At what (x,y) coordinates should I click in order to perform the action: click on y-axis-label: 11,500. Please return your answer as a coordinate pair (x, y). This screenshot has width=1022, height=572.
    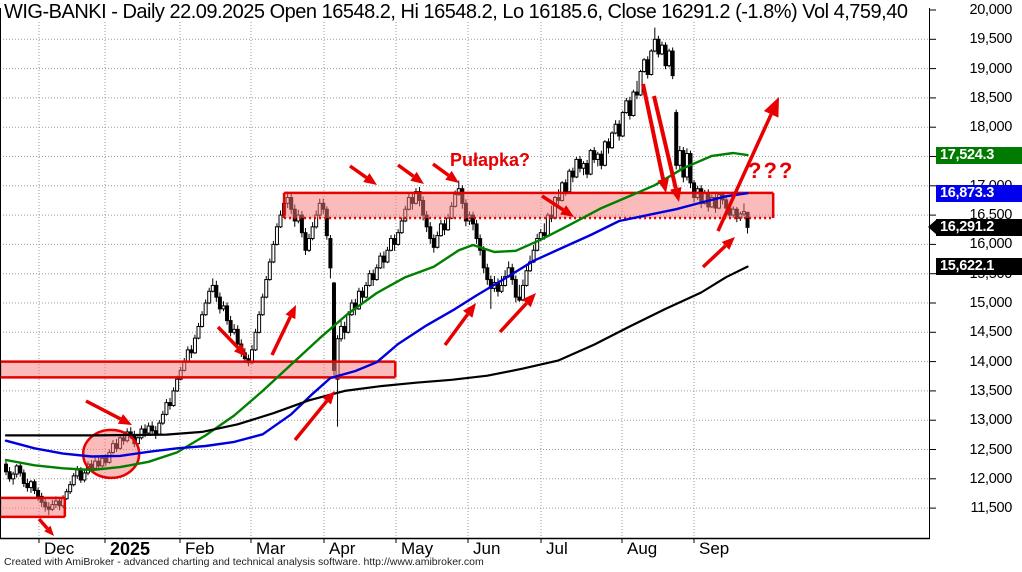
    Looking at the image, I should click on (991, 508).